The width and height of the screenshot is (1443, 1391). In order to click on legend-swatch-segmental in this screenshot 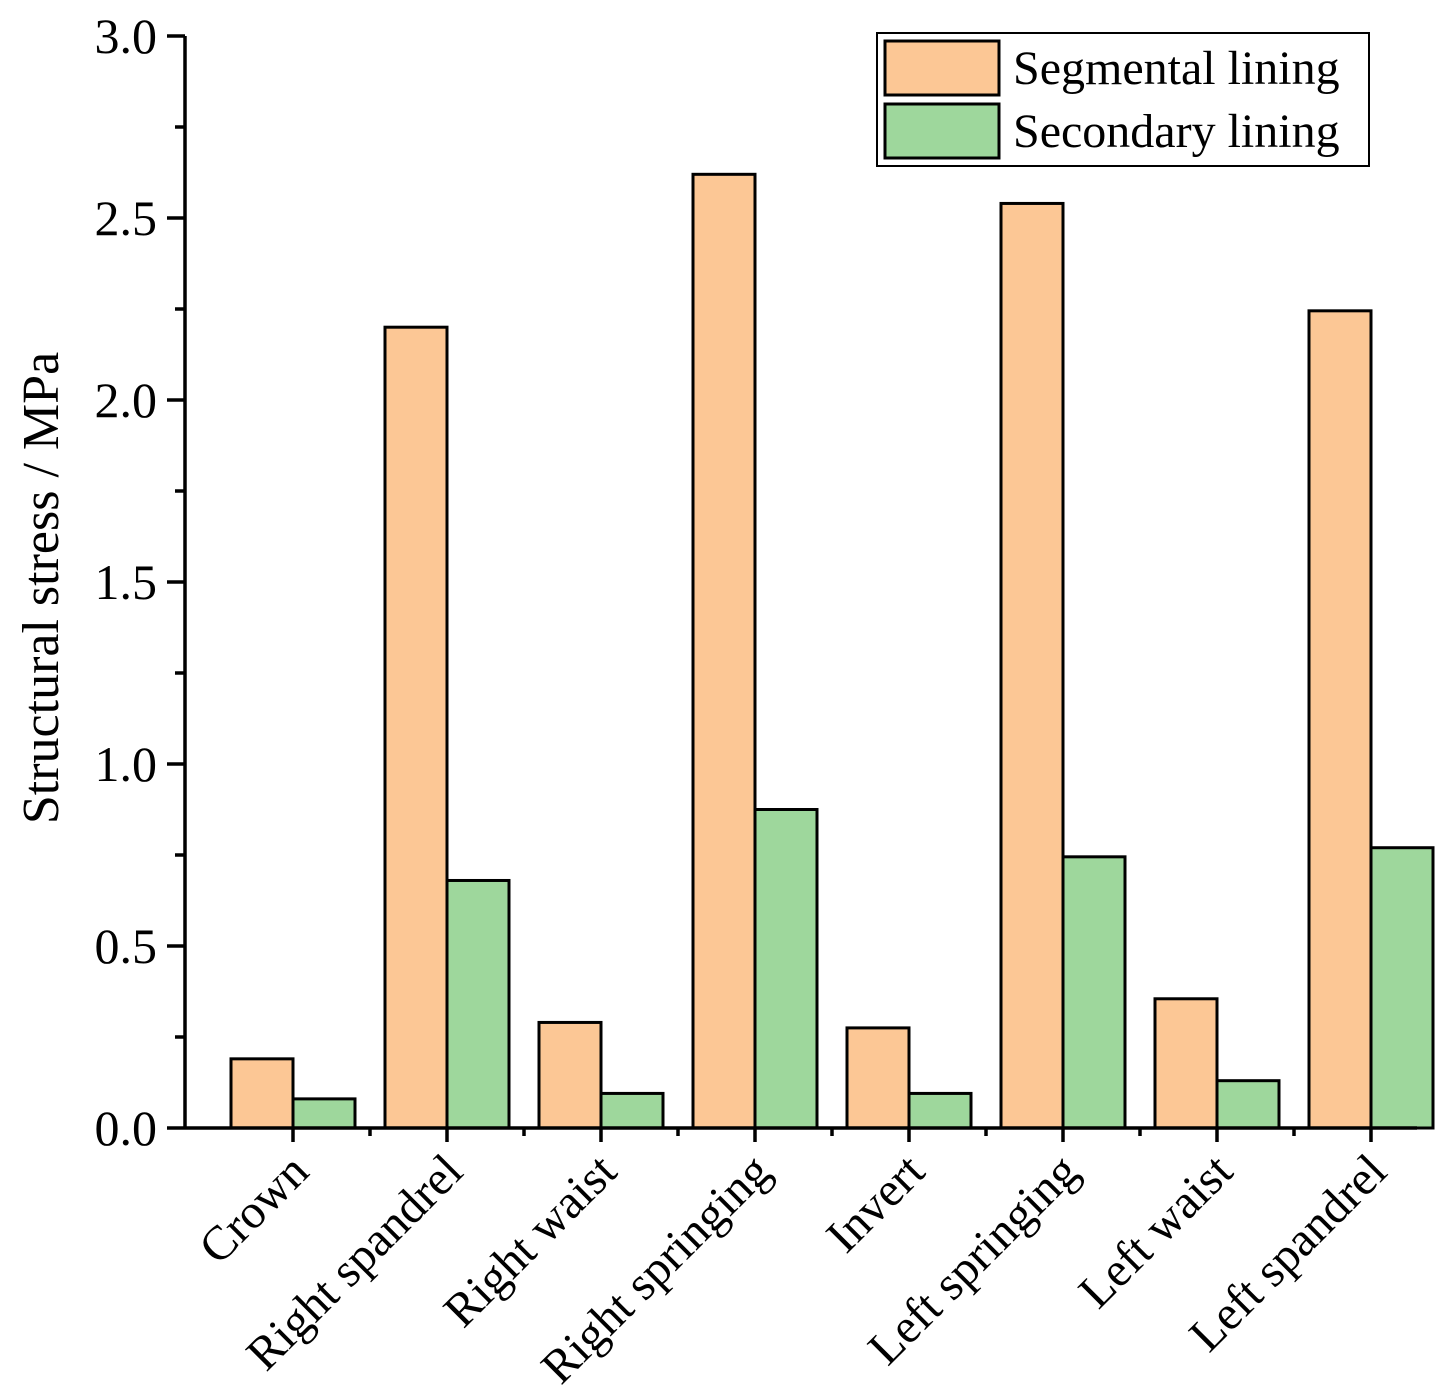, I will do `click(942, 68)`.